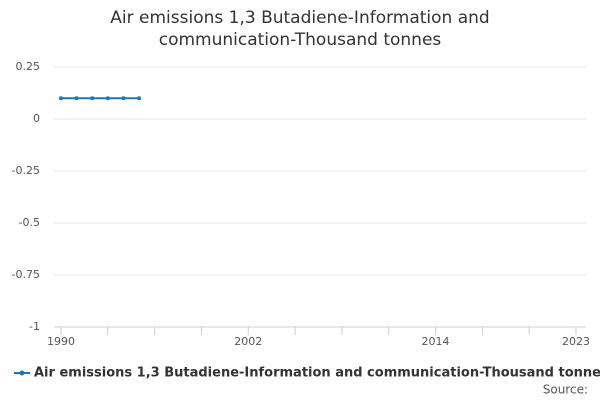 The height and width of the screenshot is (400, 600). What do you see at coordinates (61, 341) in the screenshot?
I see `x-tick-label: 1990` at bounding box center [61, 341].